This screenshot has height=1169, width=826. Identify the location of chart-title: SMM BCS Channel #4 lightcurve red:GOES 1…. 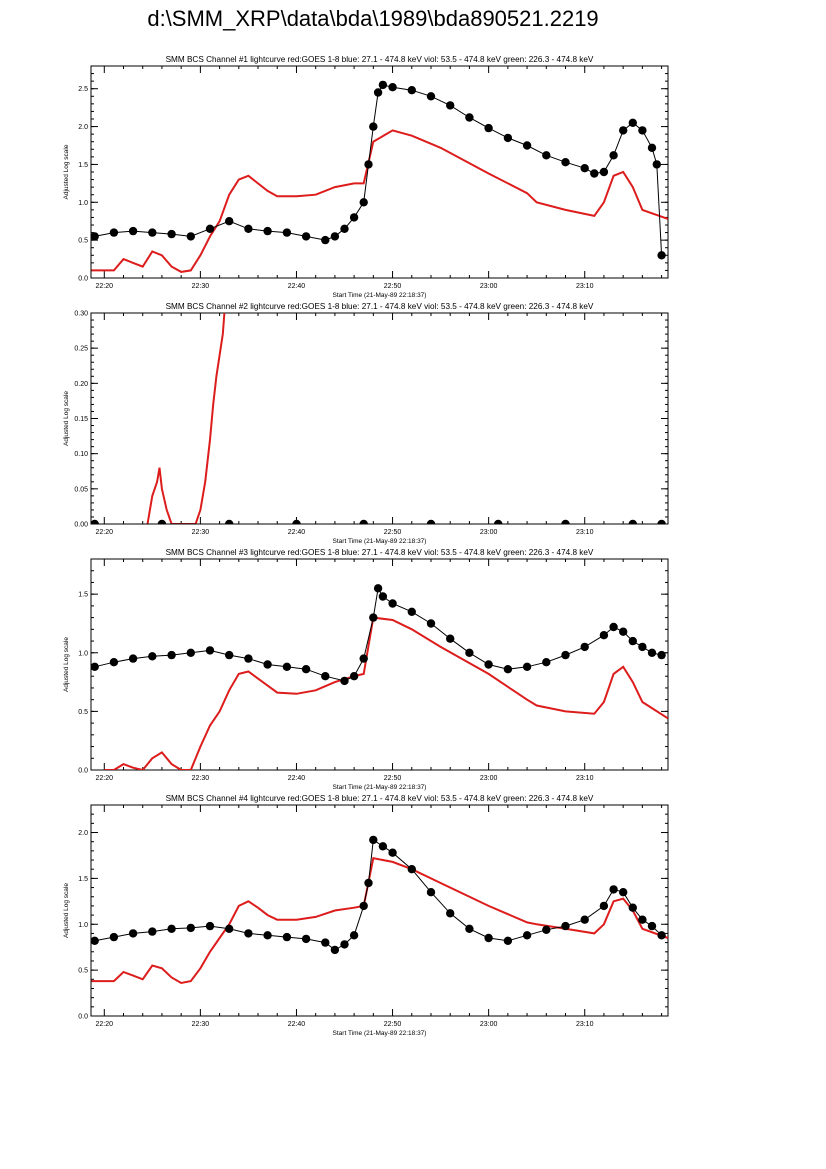
(380, 798).